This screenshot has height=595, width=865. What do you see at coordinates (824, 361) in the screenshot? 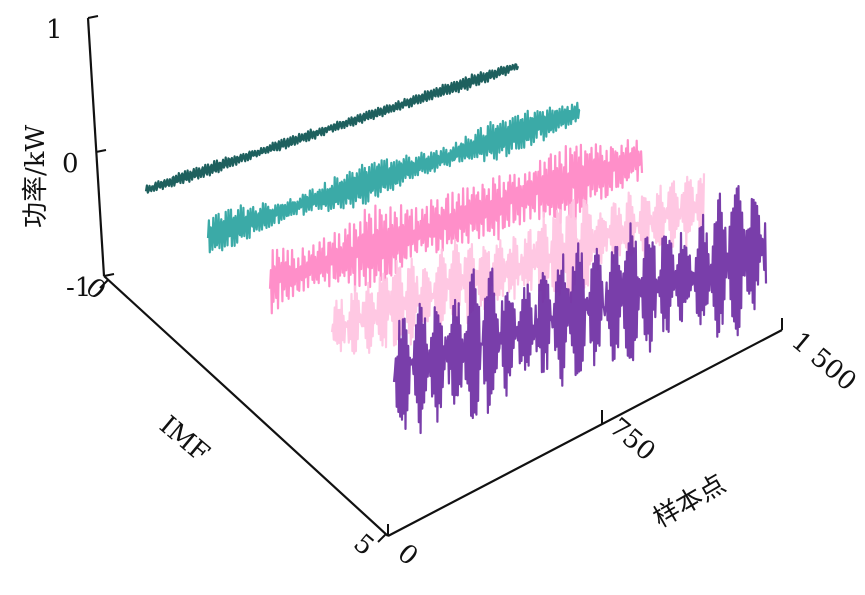
I see `sample-tick-label-1500: 1 500` at bounding box center [824, 361].